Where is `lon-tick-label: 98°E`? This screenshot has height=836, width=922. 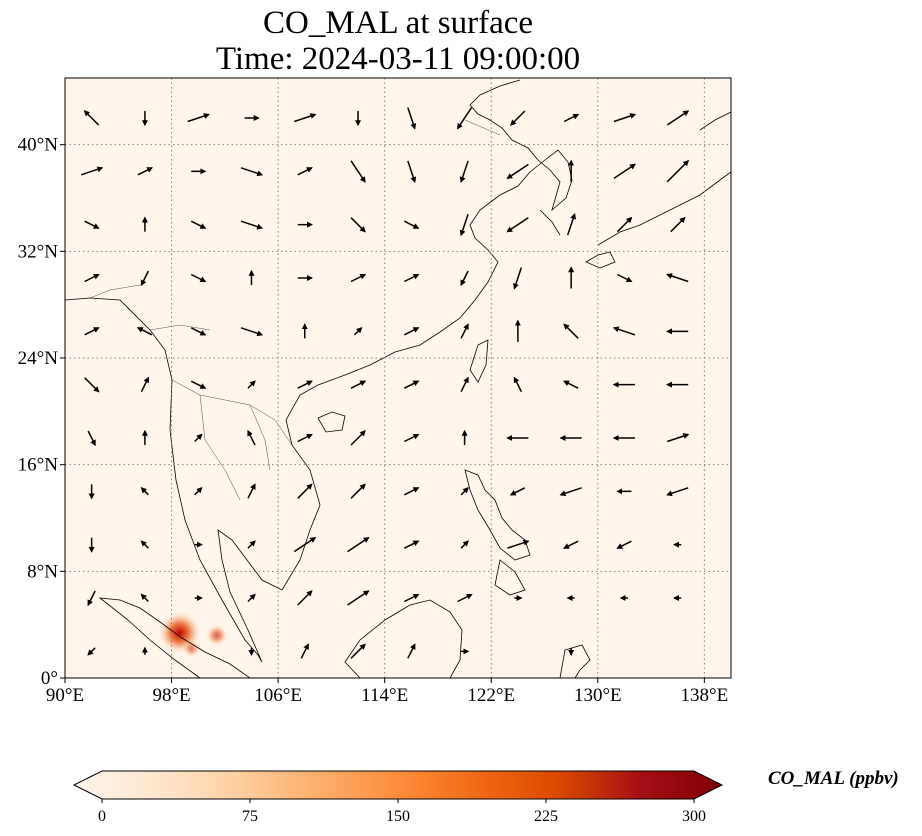
lon-tick-label: 98°E is located at coordinates (171, 695).